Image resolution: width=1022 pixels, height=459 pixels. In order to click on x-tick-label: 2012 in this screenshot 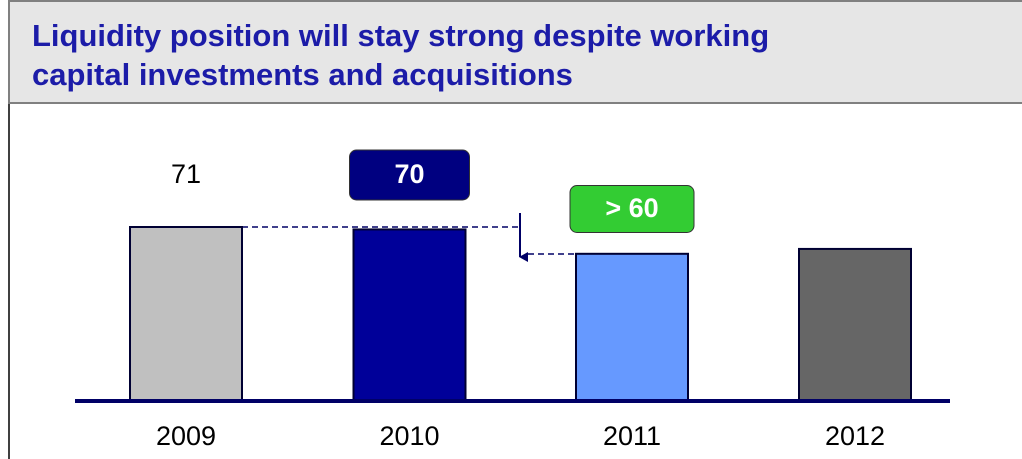, I will do `click(855, 436)`.